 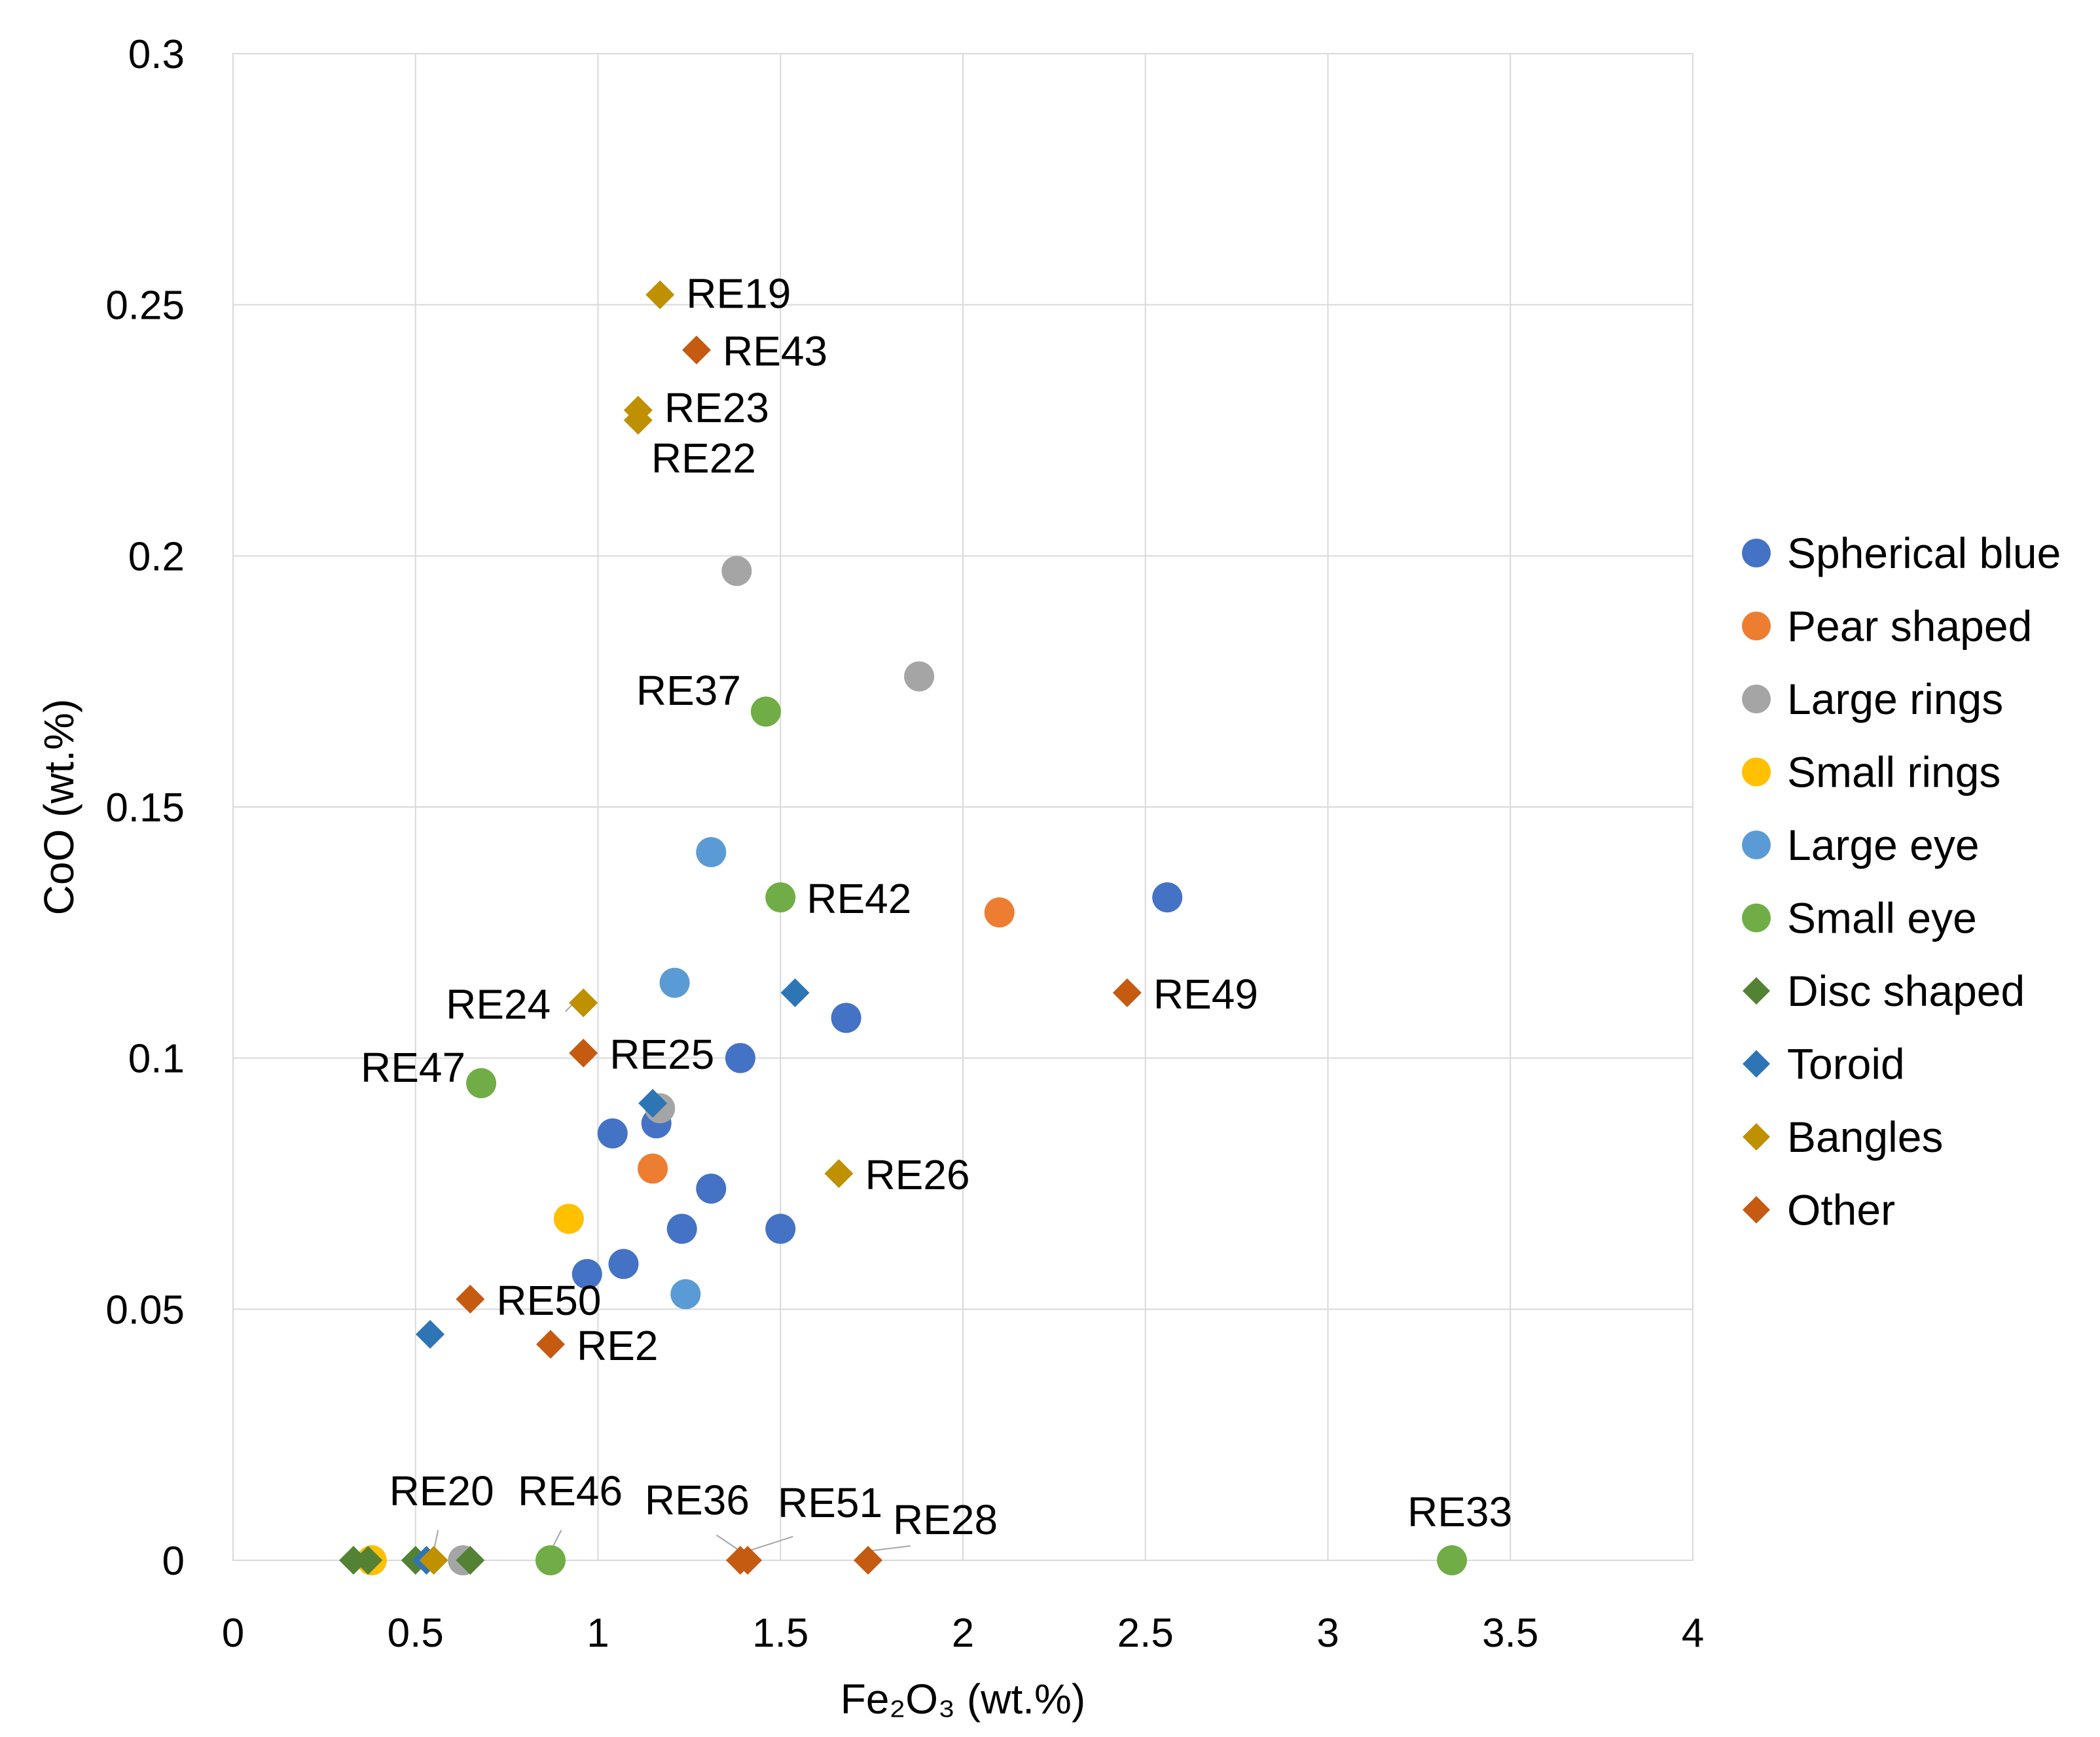 What do you see at coordinates (1510, 1634) in the screenshot?
I see `x-tick-label: 3.5` at bounding box center [1510, 1634].